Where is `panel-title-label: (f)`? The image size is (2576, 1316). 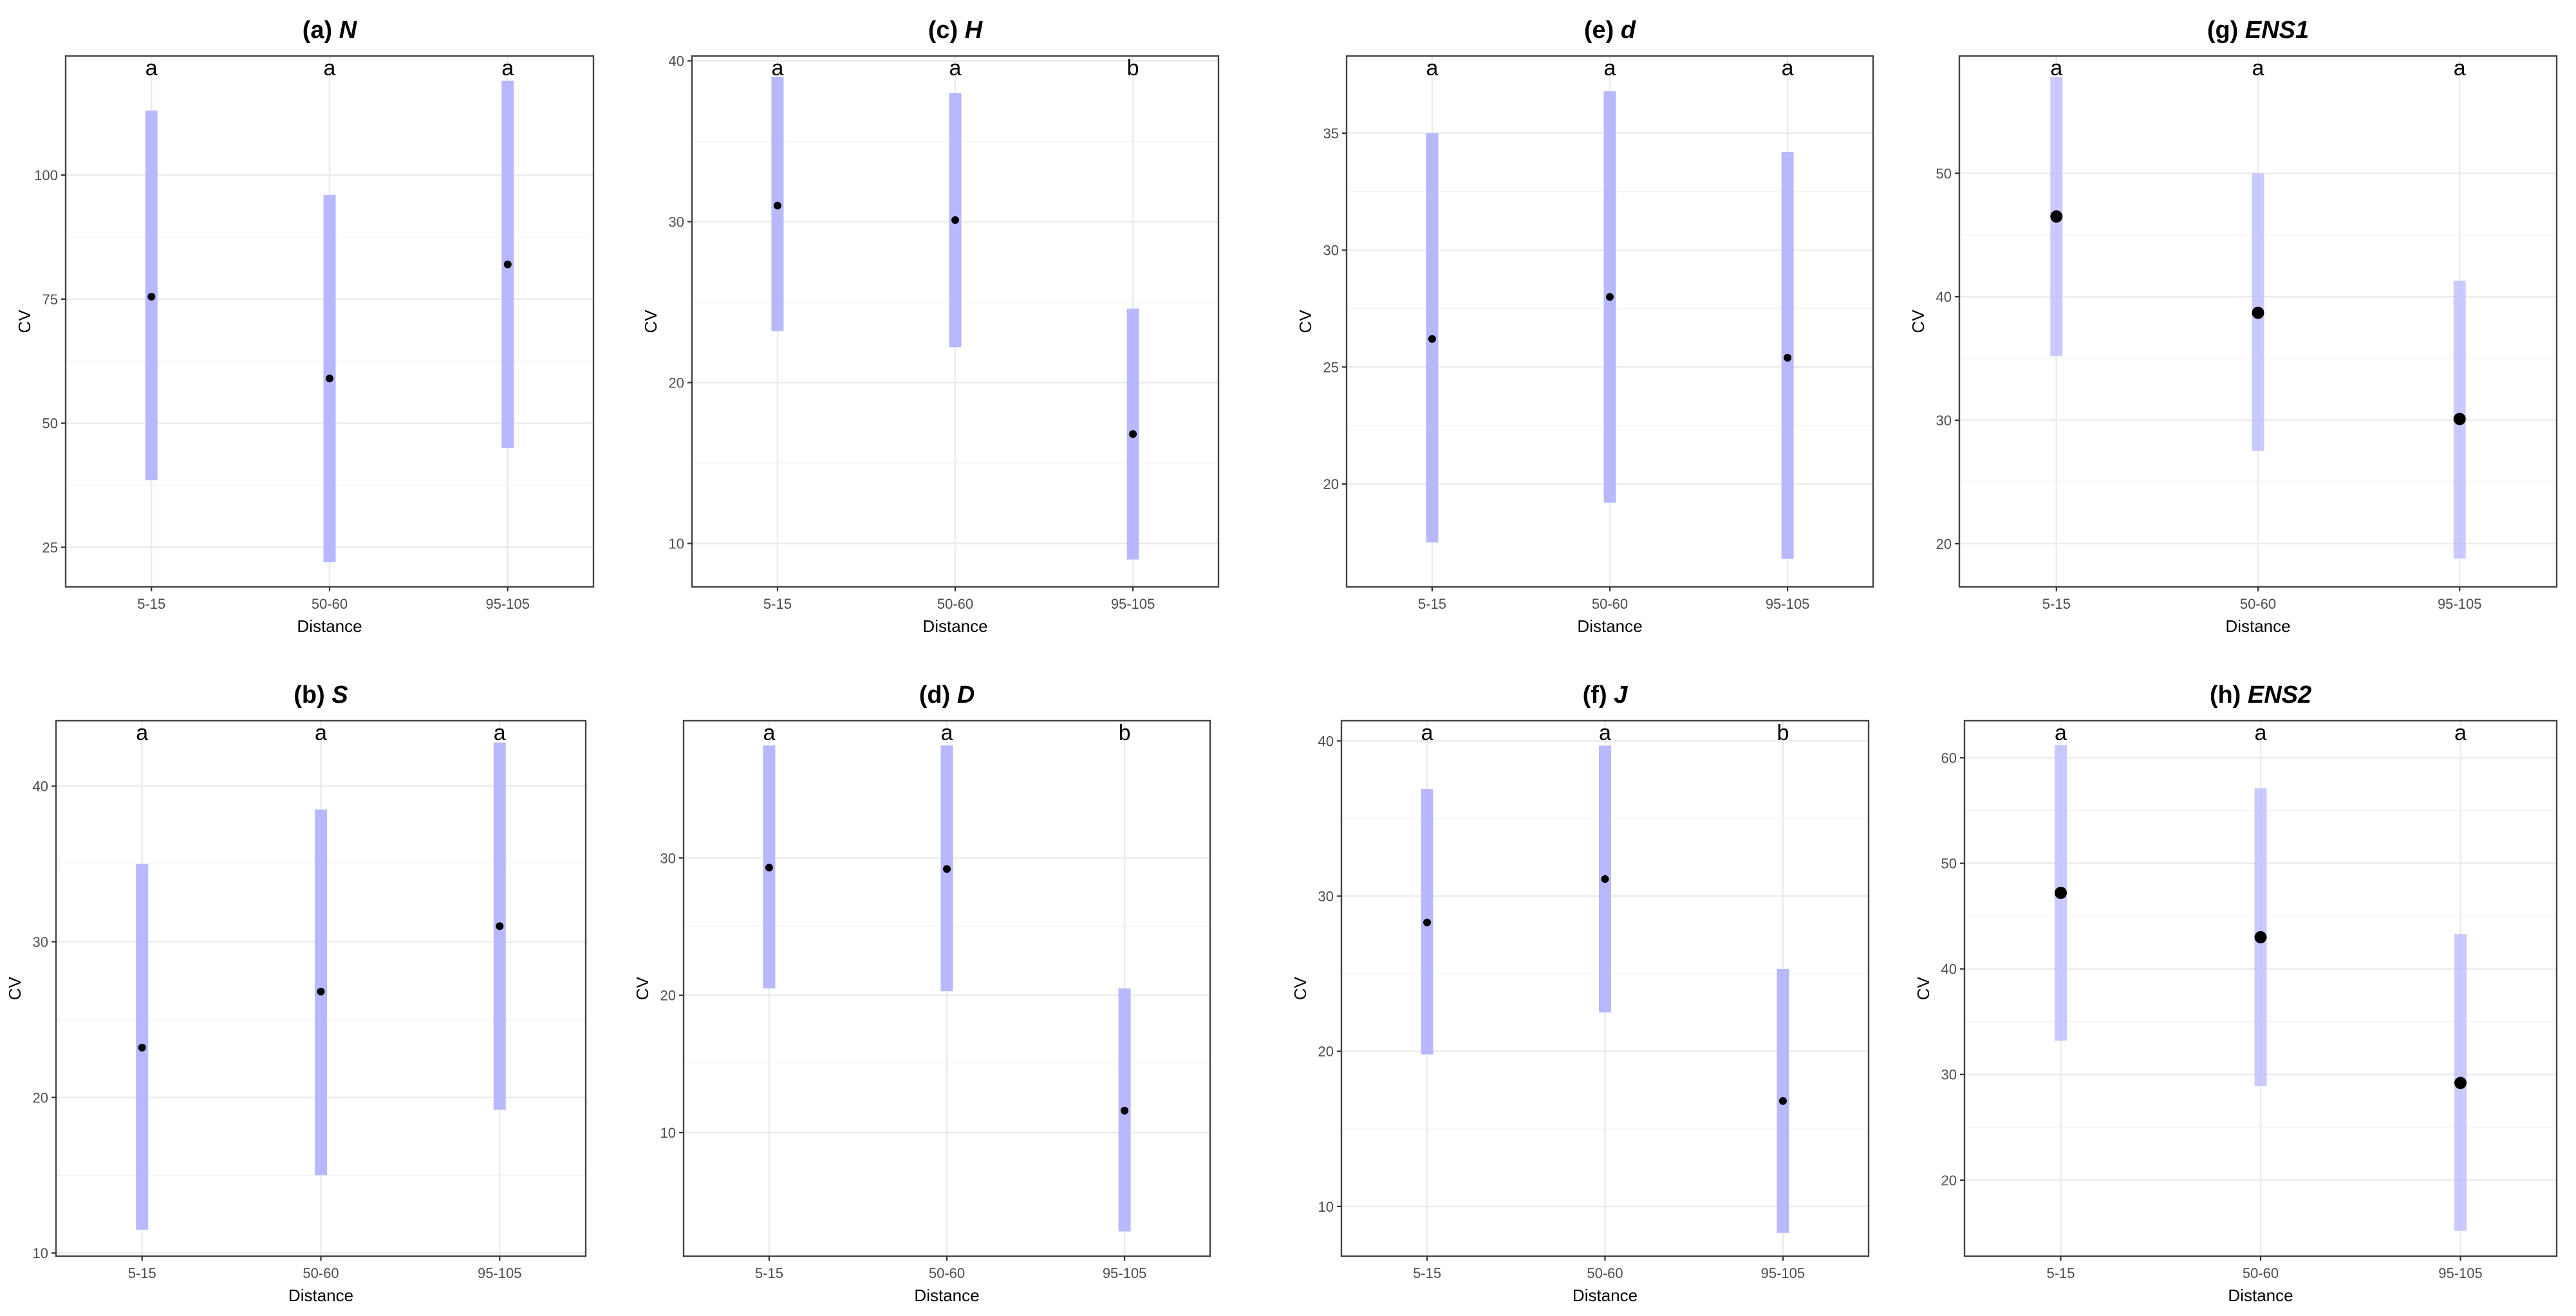 panel-title-label: (f) is located at coordinates (1598, 695).